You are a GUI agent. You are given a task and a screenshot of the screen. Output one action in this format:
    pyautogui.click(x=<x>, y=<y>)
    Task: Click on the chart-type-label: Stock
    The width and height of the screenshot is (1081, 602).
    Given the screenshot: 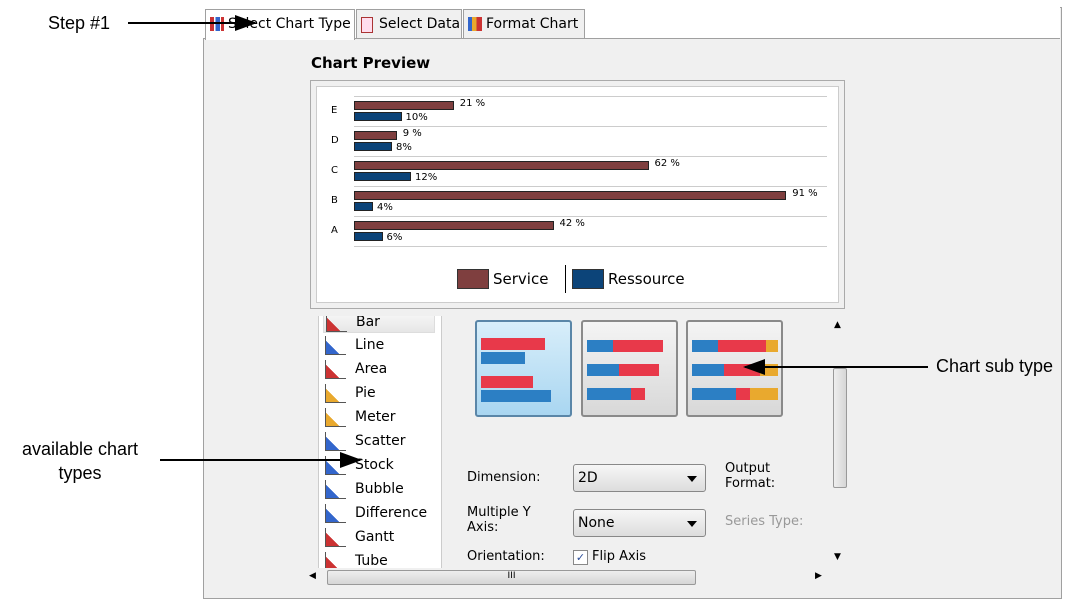 What is the action you would take?
    pyautogui.click(x=374, y=465)
    